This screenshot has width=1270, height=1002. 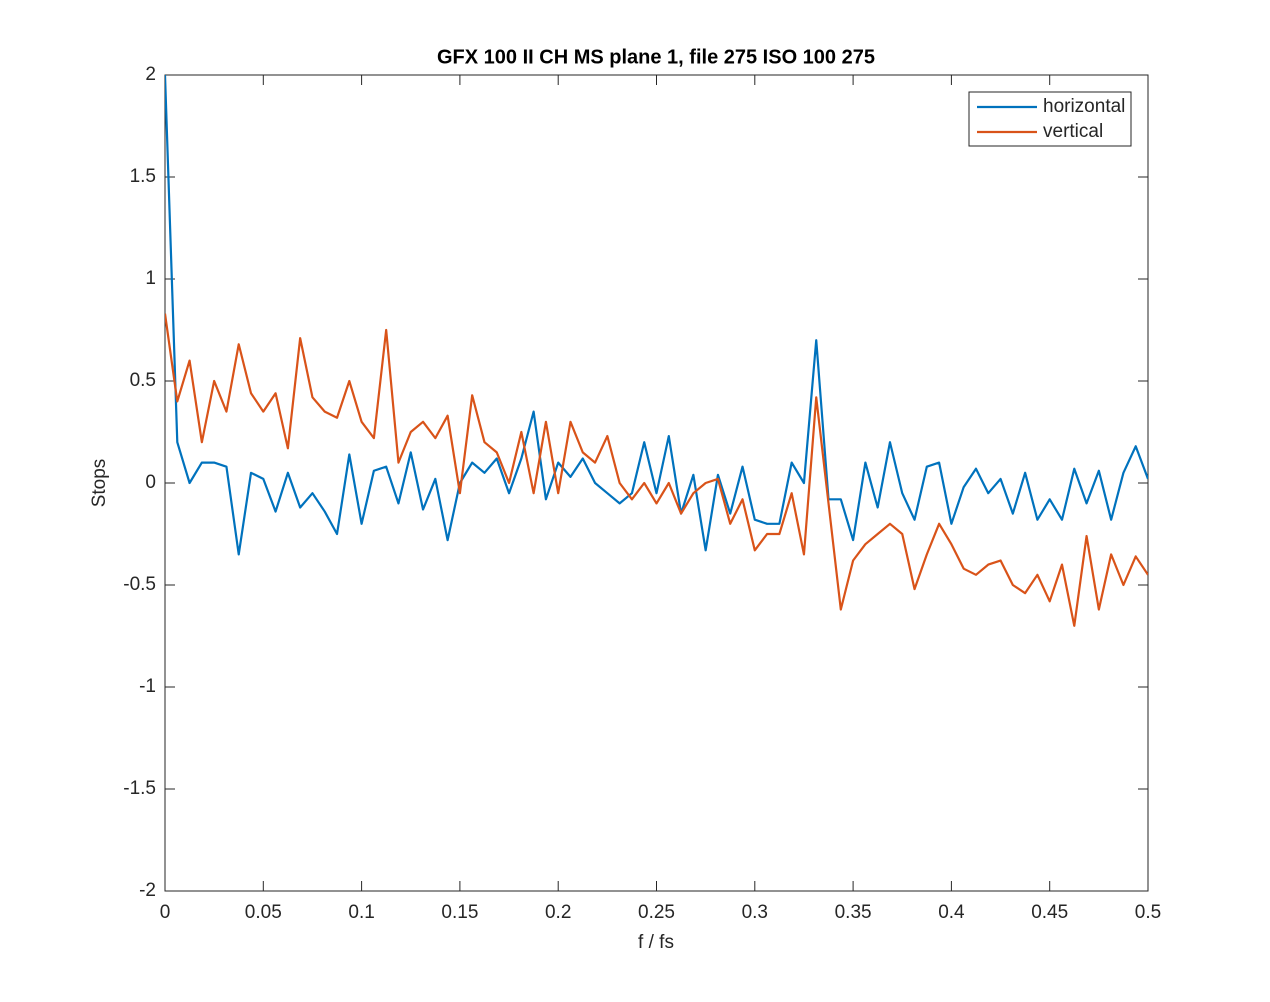 What do you see at coordinates (150, 278) in the screenshot?
I see `y-tick-label: 1` at bounding box center [150, 278].